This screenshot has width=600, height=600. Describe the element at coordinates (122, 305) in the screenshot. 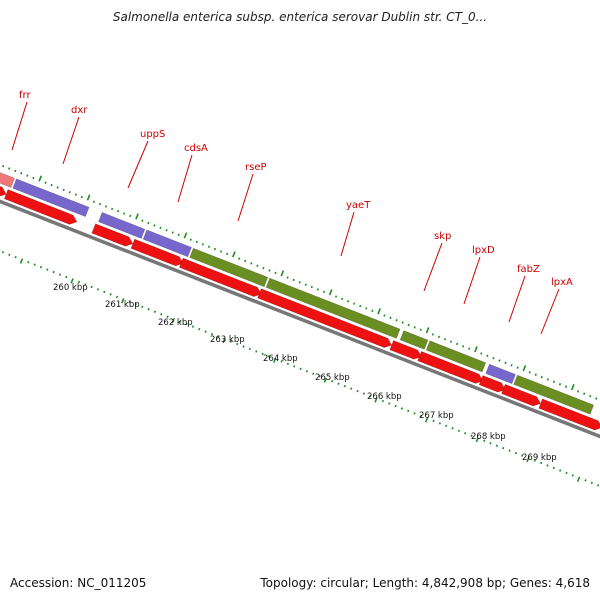

I see `kbp-tick-label: 261 kbp` at that location.